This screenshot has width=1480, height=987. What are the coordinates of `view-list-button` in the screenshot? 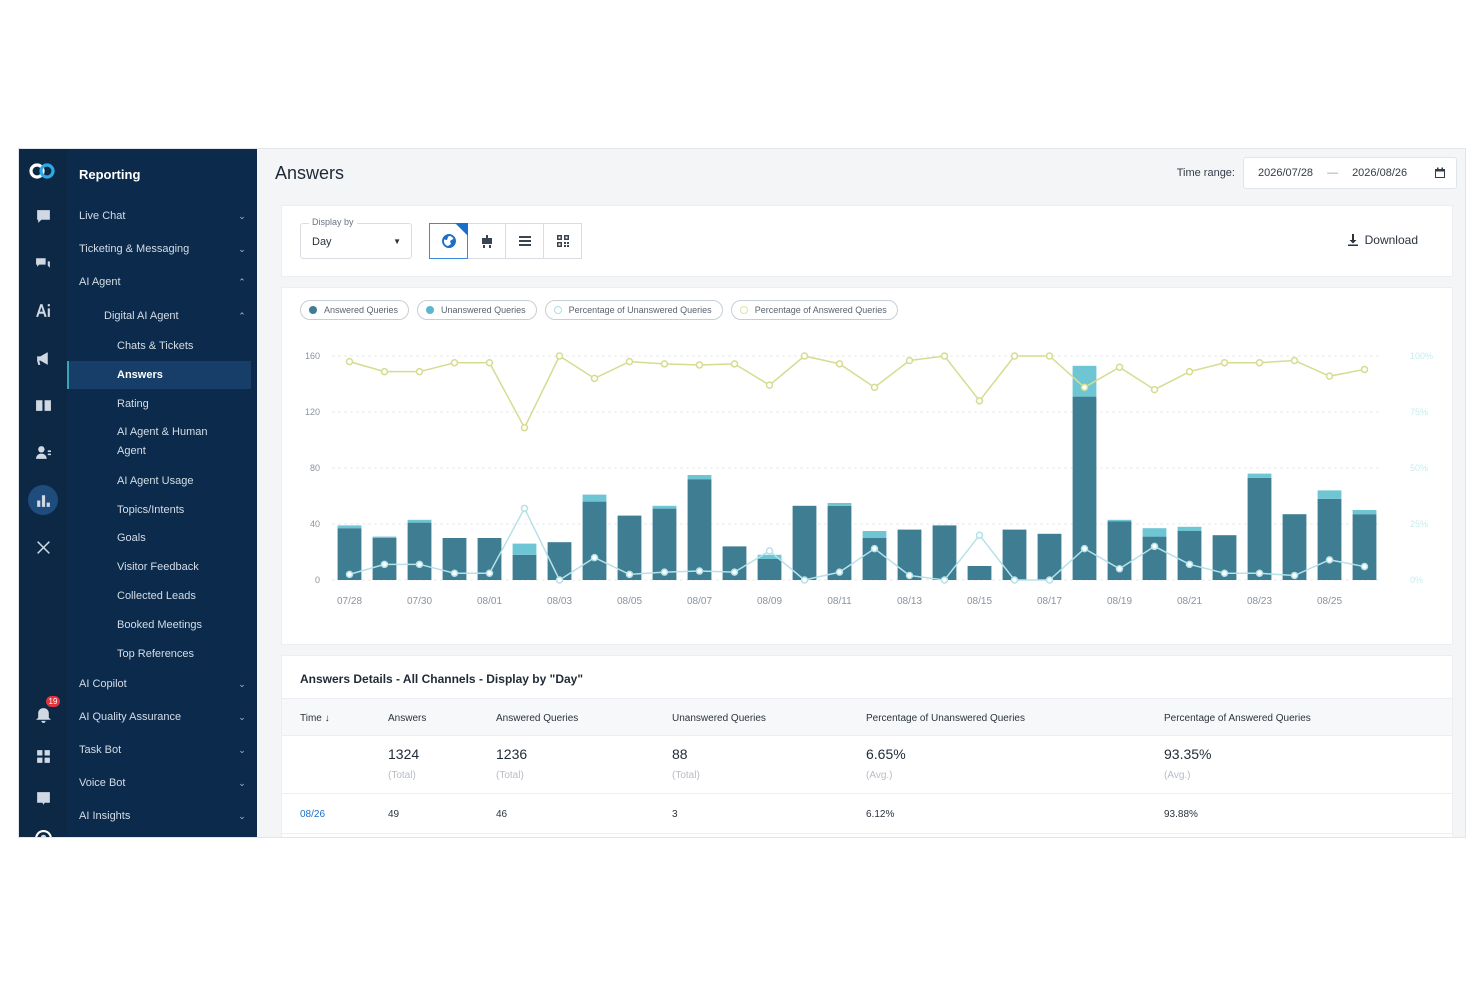 It's located at (524, 241).